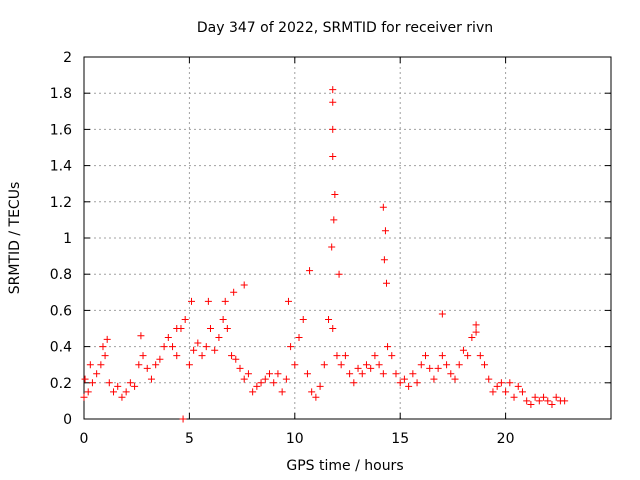 Image resolution: width=640 pixels, height=480 pixels. What do you see at coordinates (61, 275) in the screenshot?
I see `y-tick-label: 0.8` at bounding box center [61, 275].